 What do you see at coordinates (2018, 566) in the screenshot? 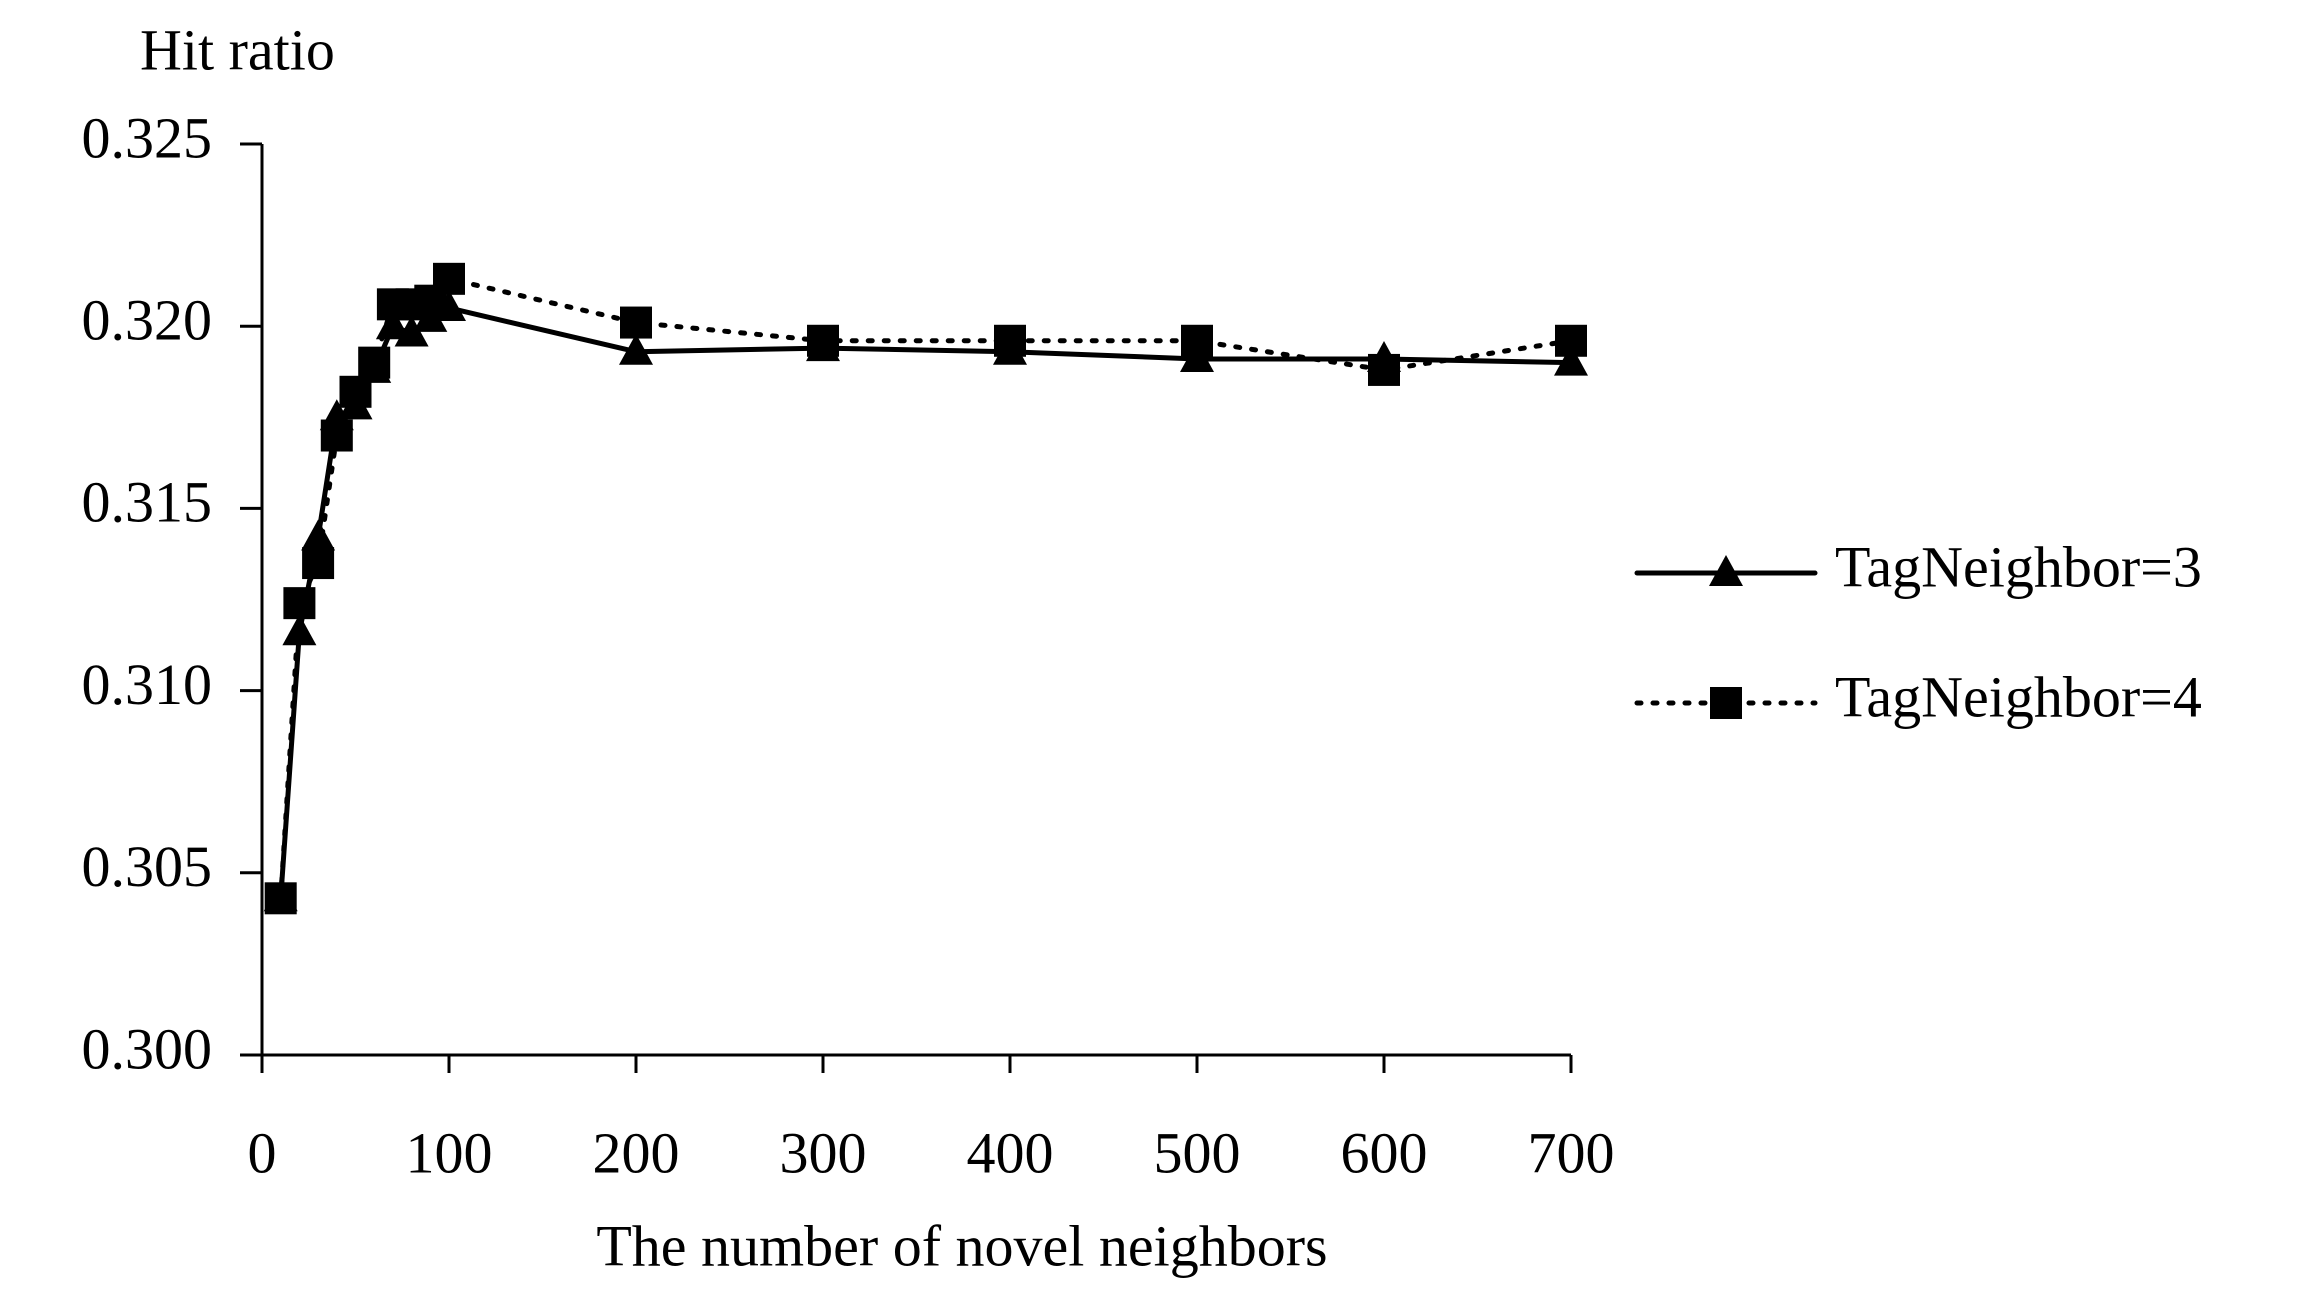
I see `legend-label: TagNeighbor=3` at bounding box center [2018, 566].